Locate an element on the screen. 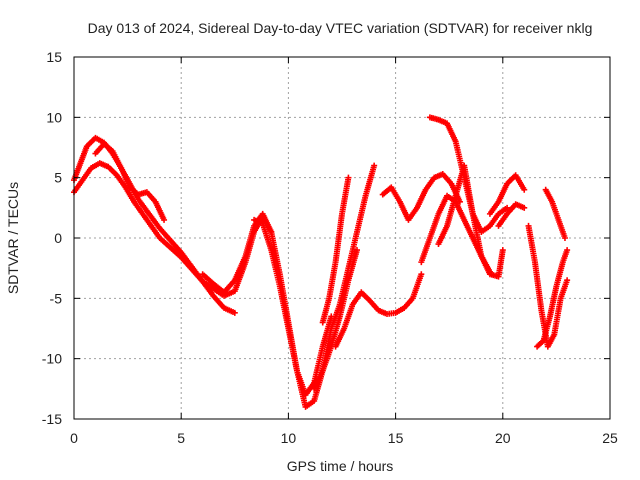 The image size is (640, 480). x-tick-label: 0 is located at coordinates (74, 438).